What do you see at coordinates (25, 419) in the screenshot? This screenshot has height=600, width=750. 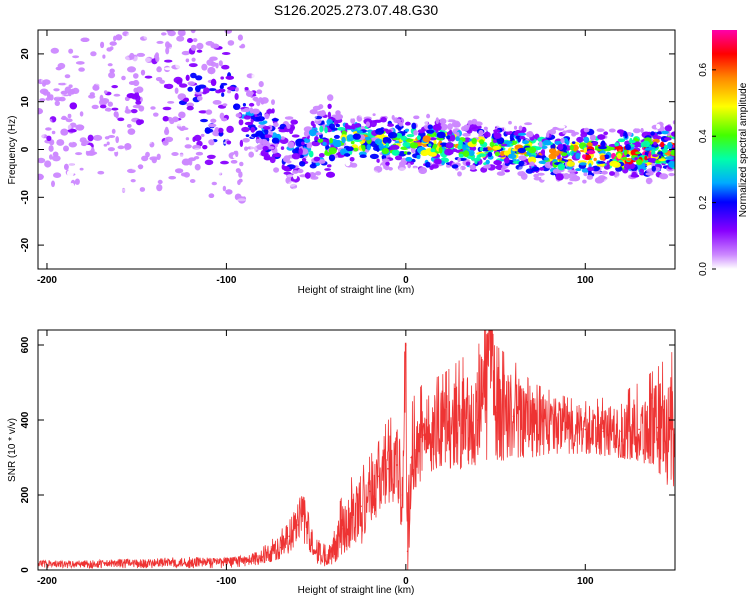 I see `snr-y-tick-label: 400` at bounding box center [25, 419].